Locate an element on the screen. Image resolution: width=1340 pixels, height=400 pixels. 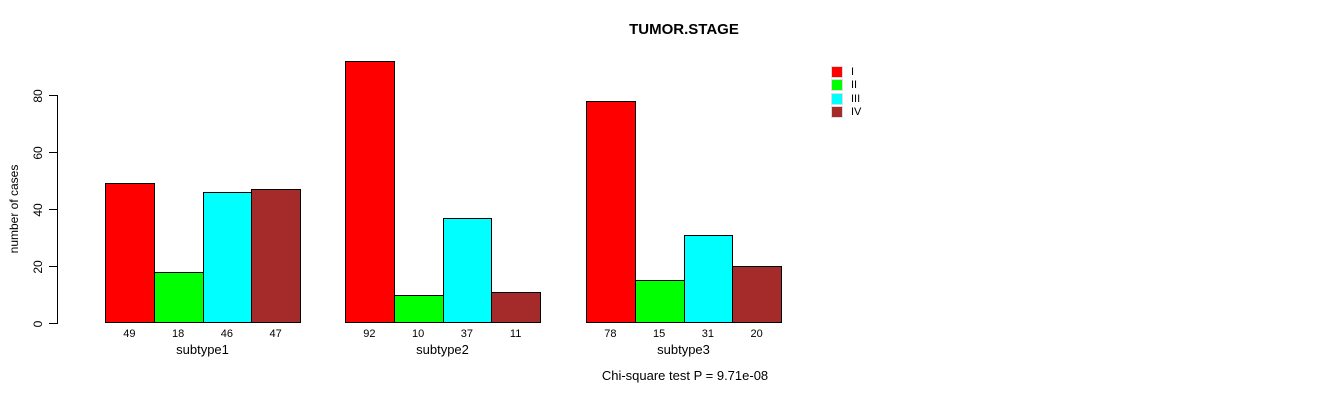
y-tick-label: 0 is located at coordinates (38, 323).